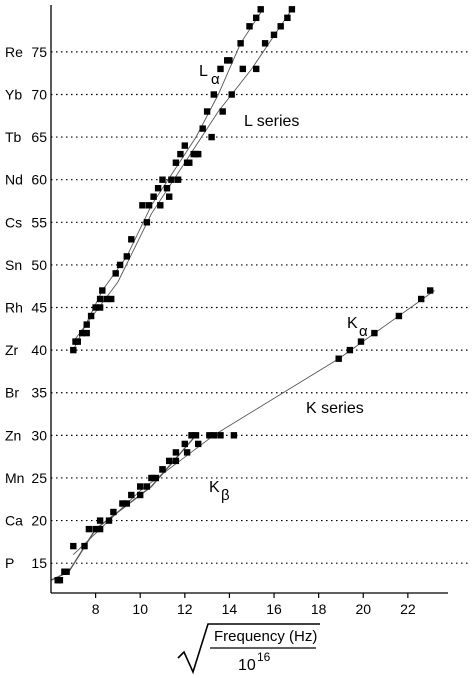 This screenshot has height=678, width=474. I want to click on annotation-k-alpha-main: K, so click(352, 323).